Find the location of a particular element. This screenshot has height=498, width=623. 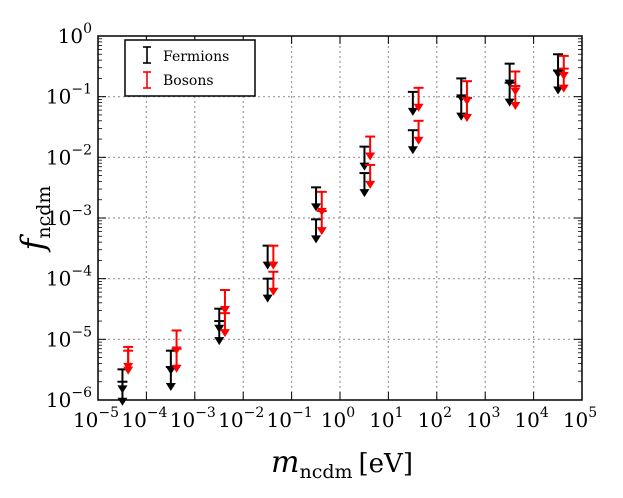

x-tick-label-exponent: −2 is located at coordinates (254, 413).